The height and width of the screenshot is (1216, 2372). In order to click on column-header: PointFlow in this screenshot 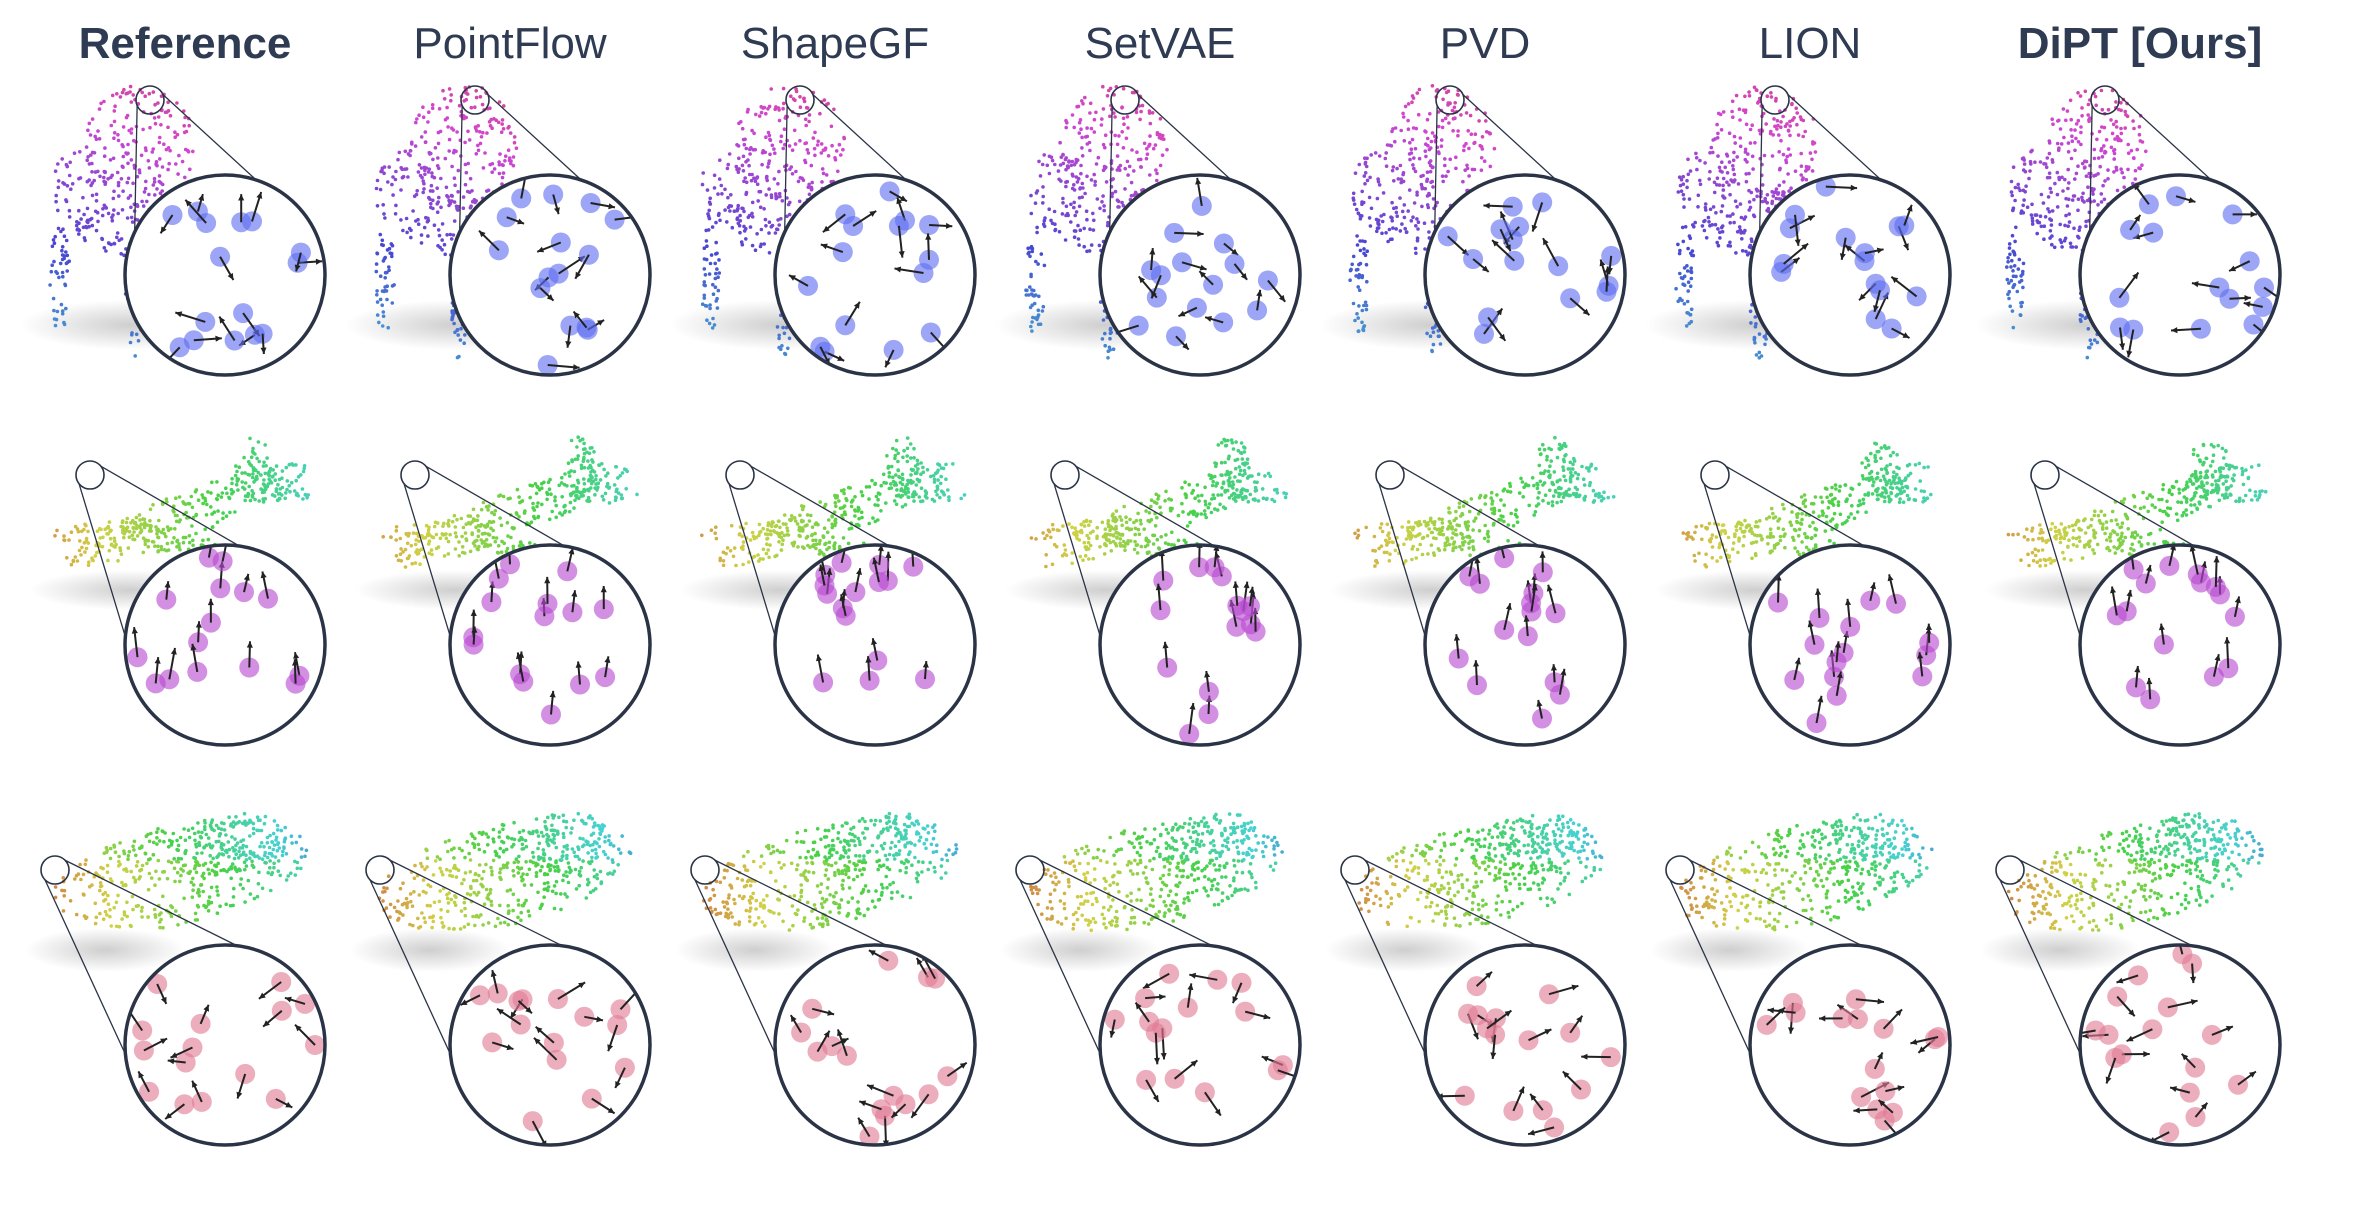, I will do `click(510, 43)`.